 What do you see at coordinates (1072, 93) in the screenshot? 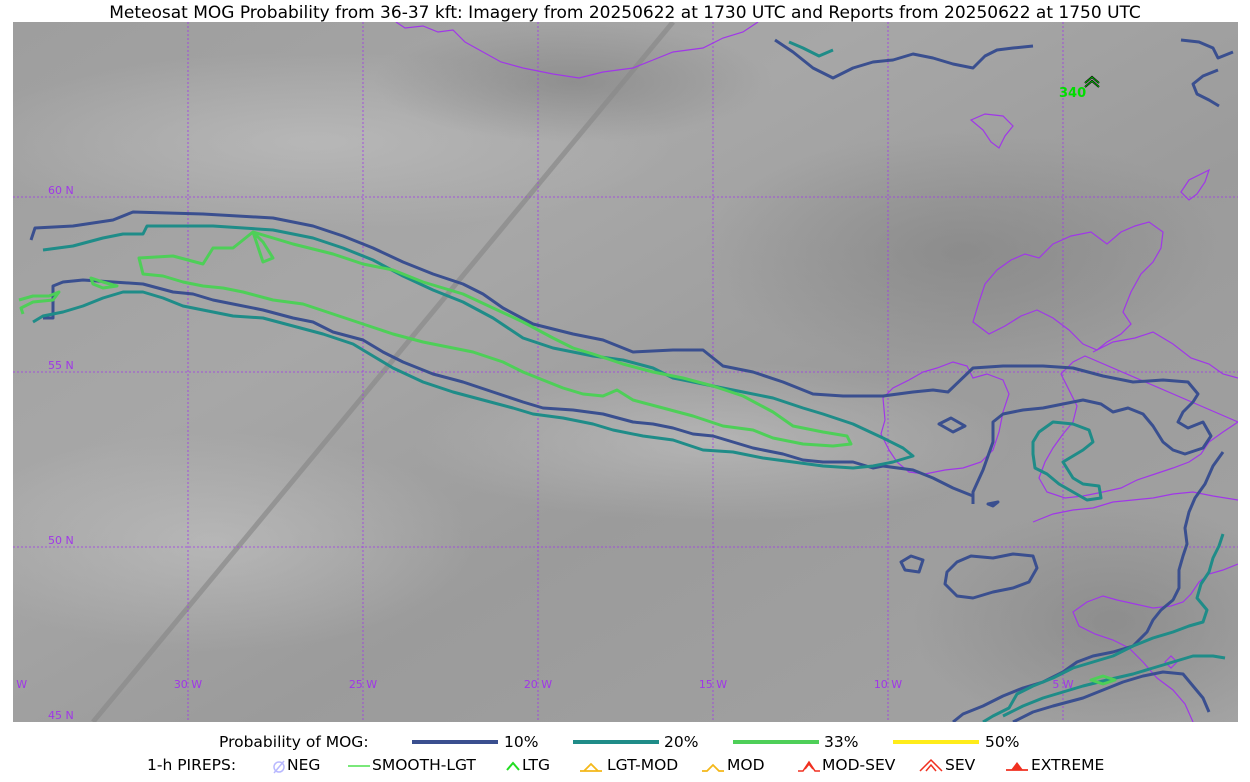
I see `pirep-flight-level: 340` at bounding box center [1072, 93].